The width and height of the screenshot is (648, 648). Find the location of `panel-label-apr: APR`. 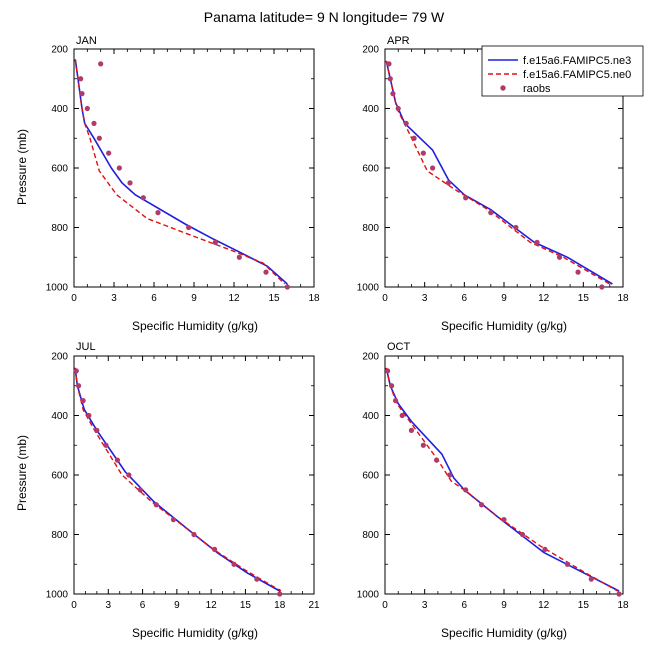

panel-label-apr: APR is located at coordinates (398, 41).